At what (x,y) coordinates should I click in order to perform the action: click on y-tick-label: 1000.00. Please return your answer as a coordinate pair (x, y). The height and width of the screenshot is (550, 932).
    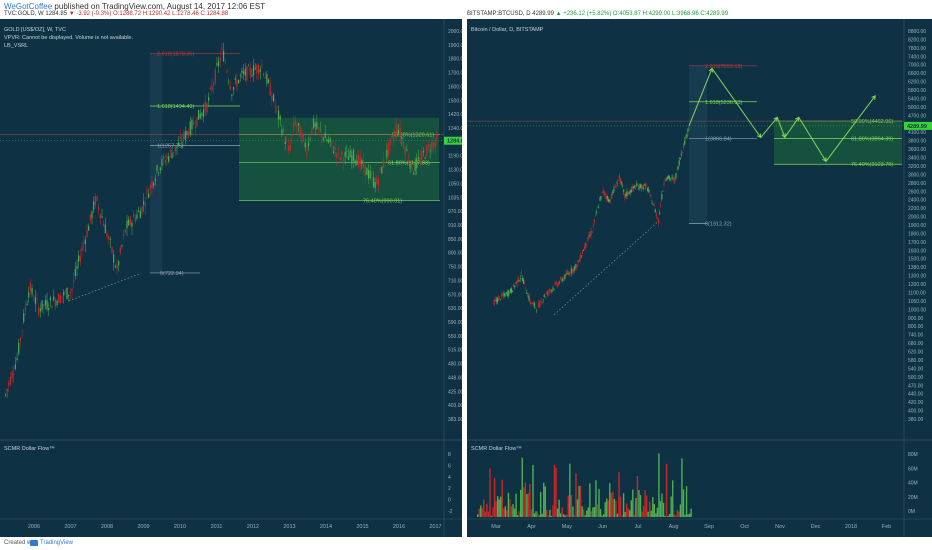
    Looking at the image, I should click on (917, 310).